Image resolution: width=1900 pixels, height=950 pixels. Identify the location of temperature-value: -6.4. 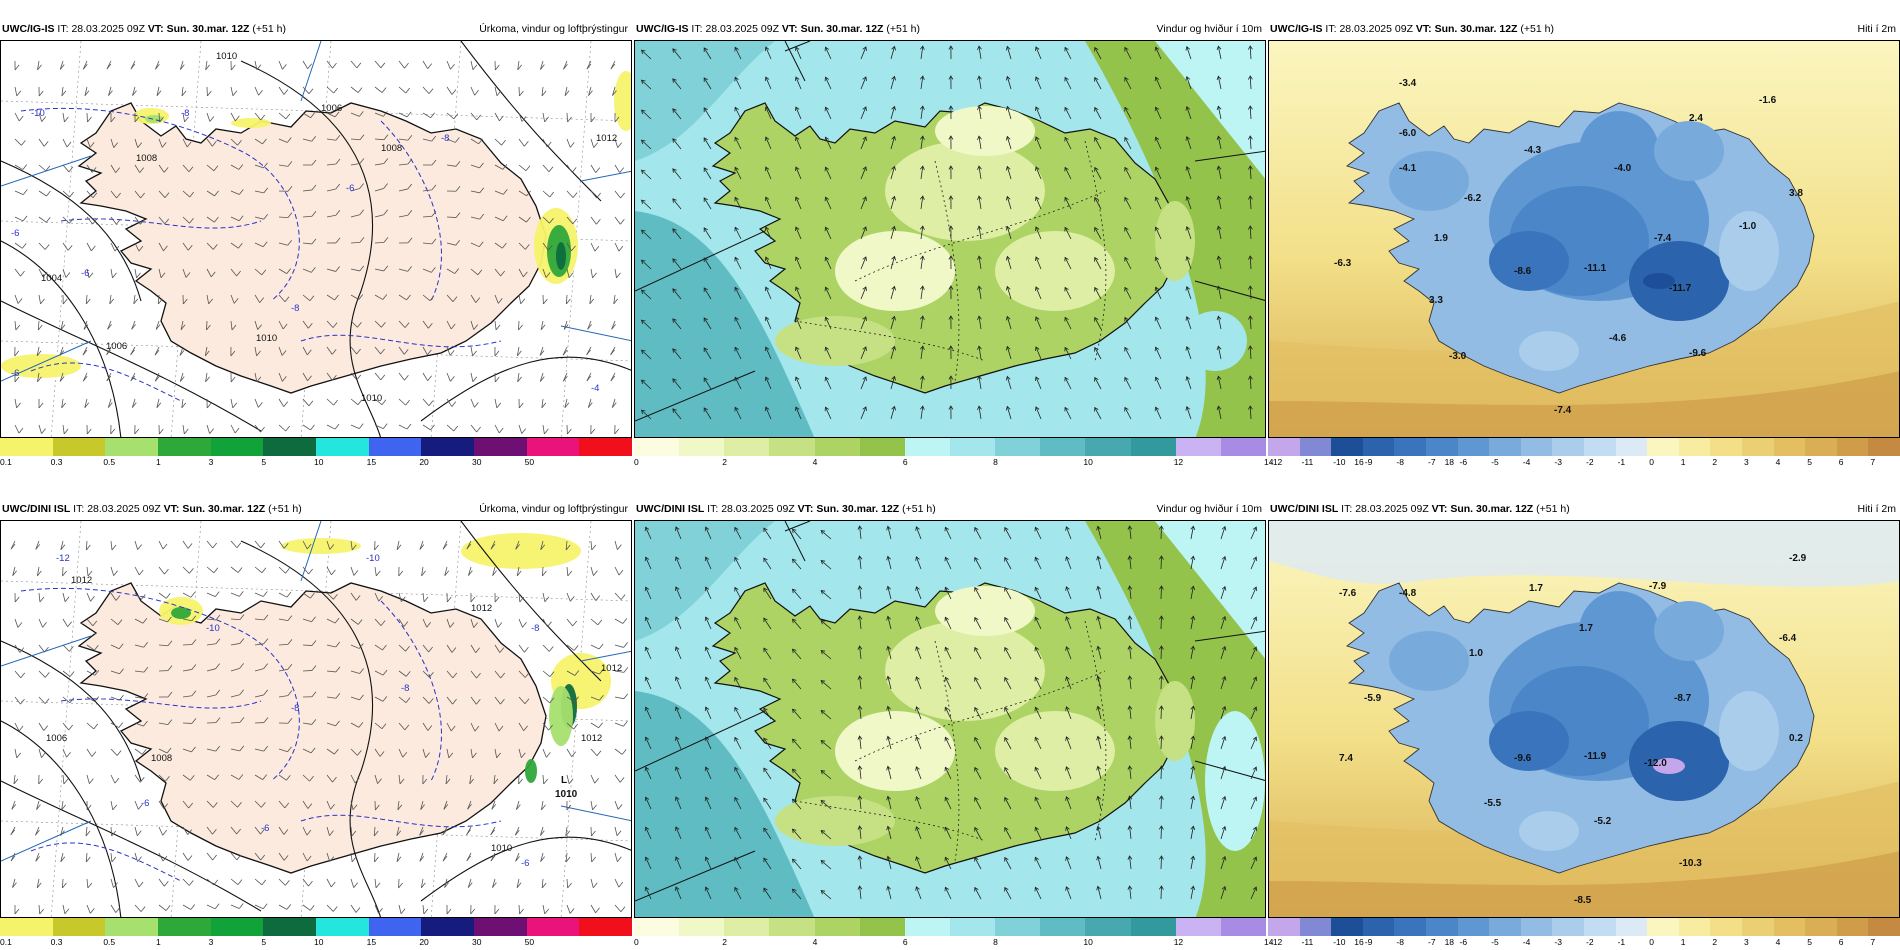
(1788, 638).